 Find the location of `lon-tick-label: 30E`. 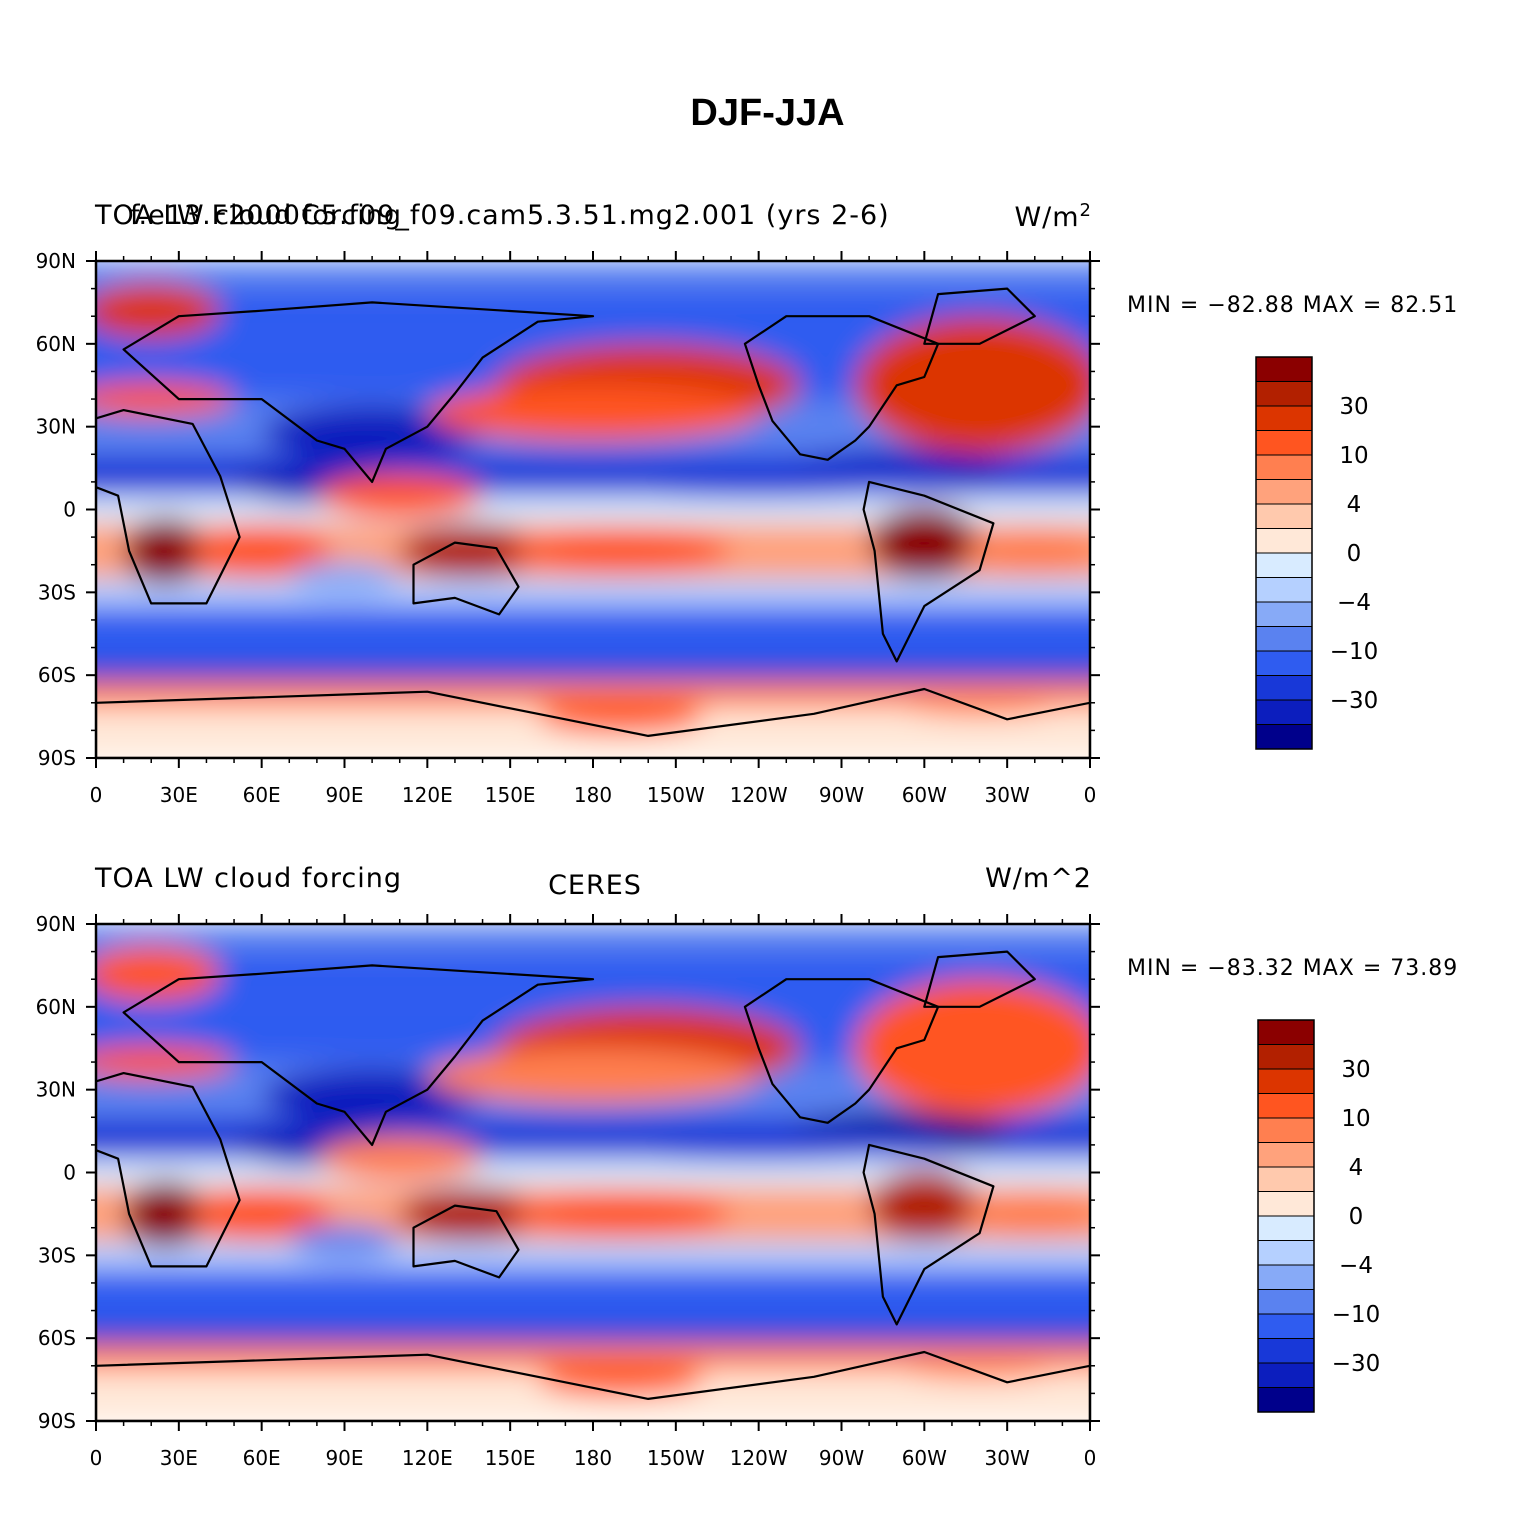

lon-tick-label: 30E is located at coordinates (179, 1458).